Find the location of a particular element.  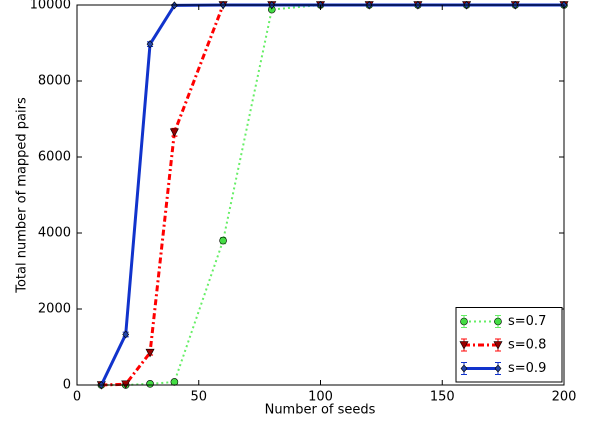

y-tick-label: 0 is located at coordinates (67, 385).